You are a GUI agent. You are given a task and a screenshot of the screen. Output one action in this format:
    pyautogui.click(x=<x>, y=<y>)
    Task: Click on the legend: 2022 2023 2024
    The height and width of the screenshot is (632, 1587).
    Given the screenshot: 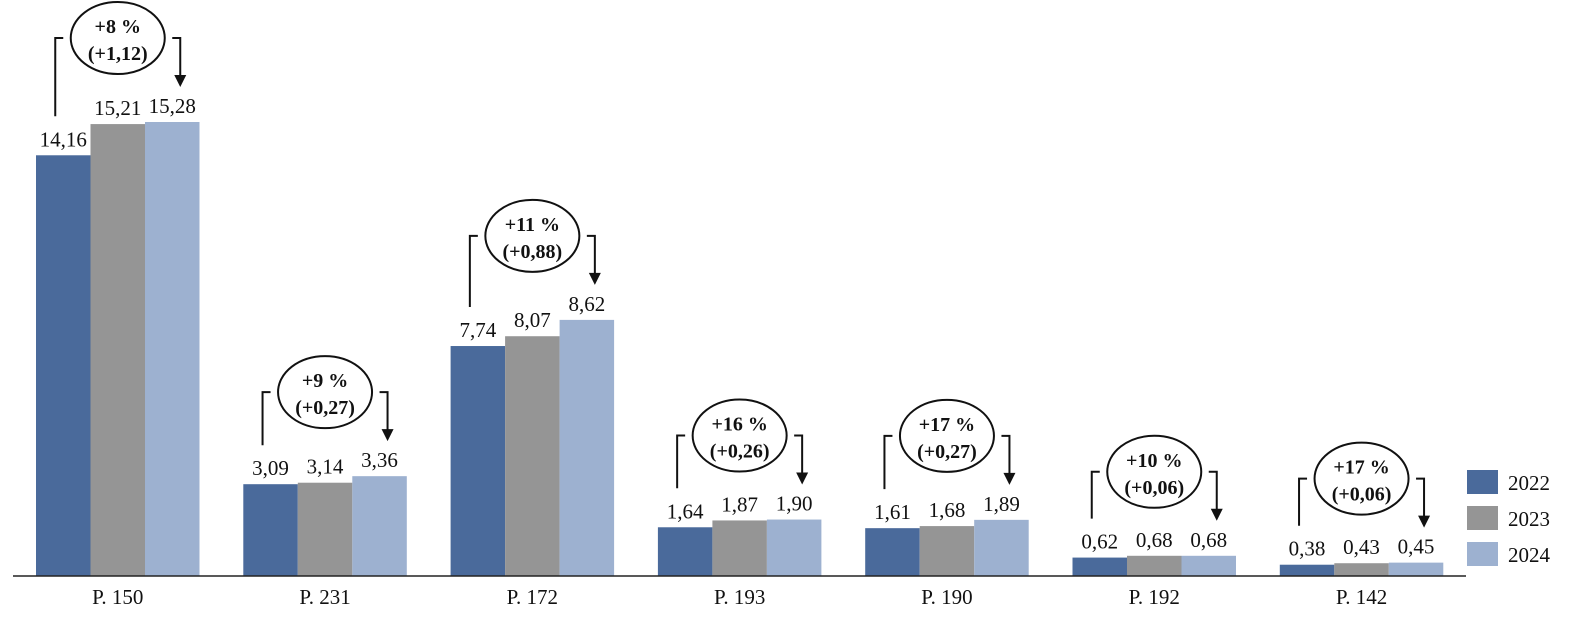 What is the action you would take?
    pyautogui.click(x=1509, y=518)
    